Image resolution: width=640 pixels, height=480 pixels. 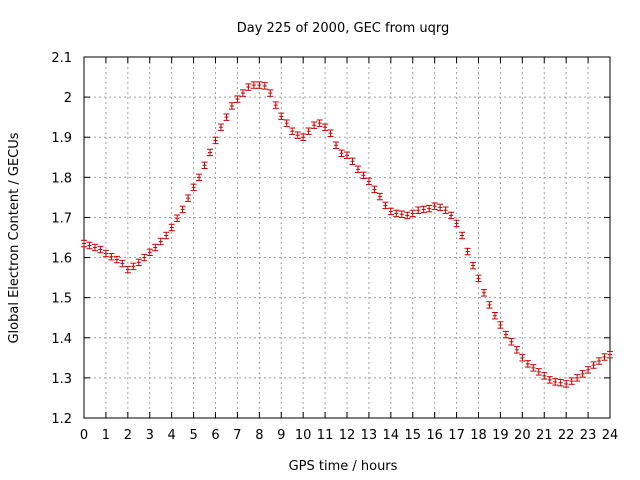 I want to click on y-tick-label: 1.3, so click(x=61, y=379).